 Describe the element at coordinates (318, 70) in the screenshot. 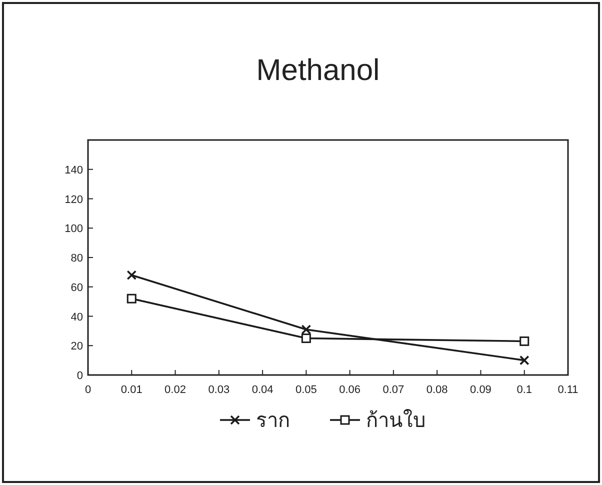

I see `chart-title: Methanol` at that location.